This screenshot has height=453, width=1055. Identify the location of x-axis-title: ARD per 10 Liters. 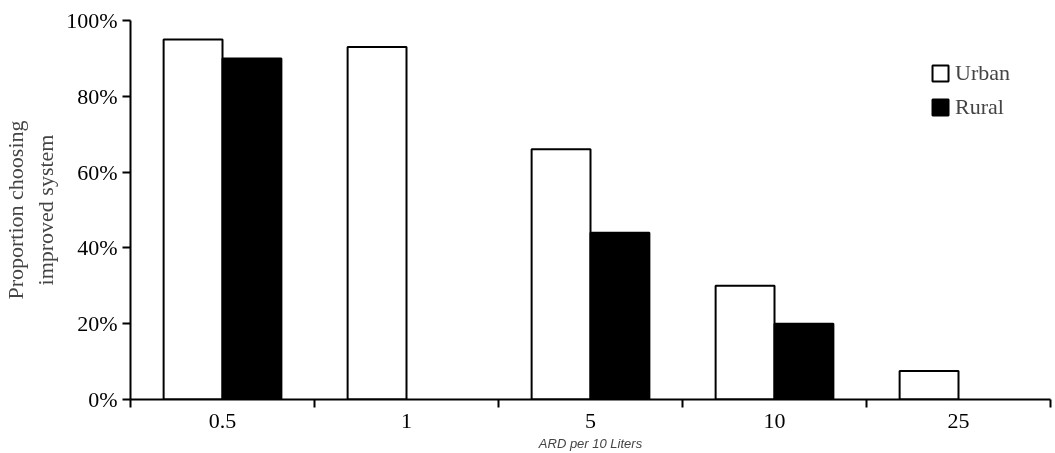
(590, 443).